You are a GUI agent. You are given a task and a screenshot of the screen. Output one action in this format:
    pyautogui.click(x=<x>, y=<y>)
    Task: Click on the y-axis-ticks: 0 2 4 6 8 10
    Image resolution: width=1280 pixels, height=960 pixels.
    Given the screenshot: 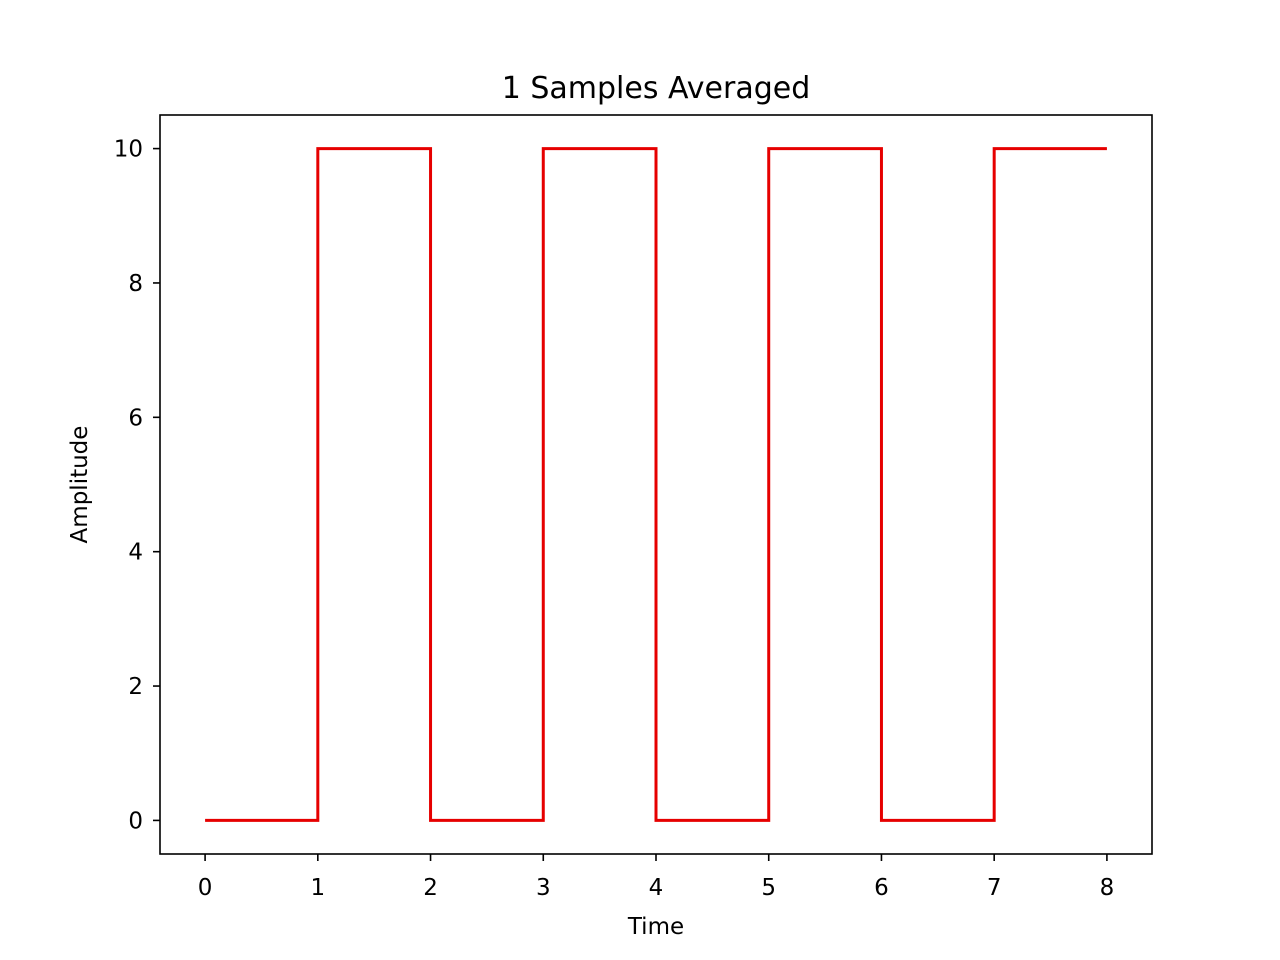 What is the action you would take?
    pyautogui.click(x=137, y=485)
    